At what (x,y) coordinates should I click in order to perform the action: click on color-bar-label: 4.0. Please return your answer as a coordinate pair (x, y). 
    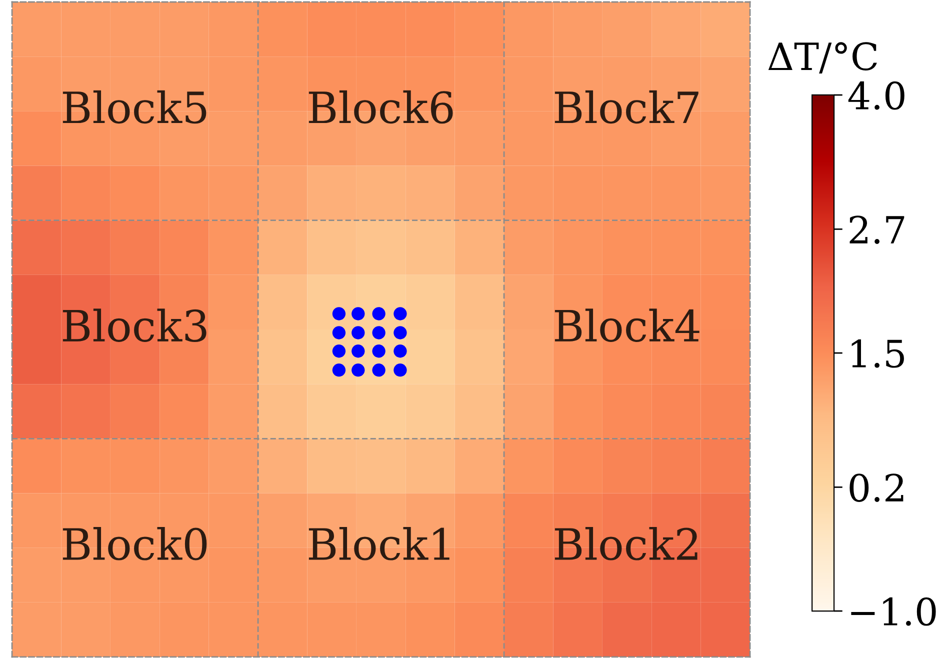
    Looking at the image, I should click on (876, 95).